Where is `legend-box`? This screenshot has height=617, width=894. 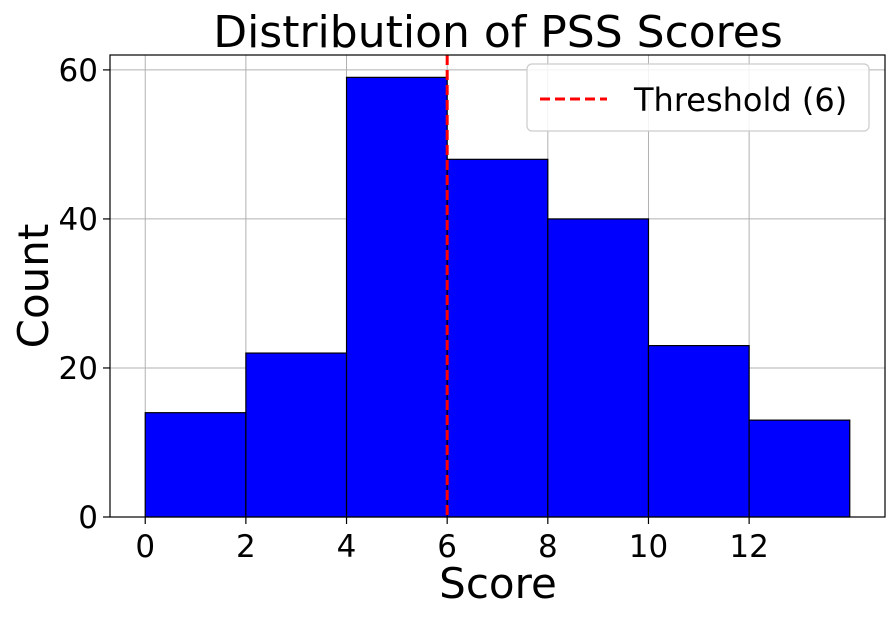
legend-box is located at coordinates (698, 97).